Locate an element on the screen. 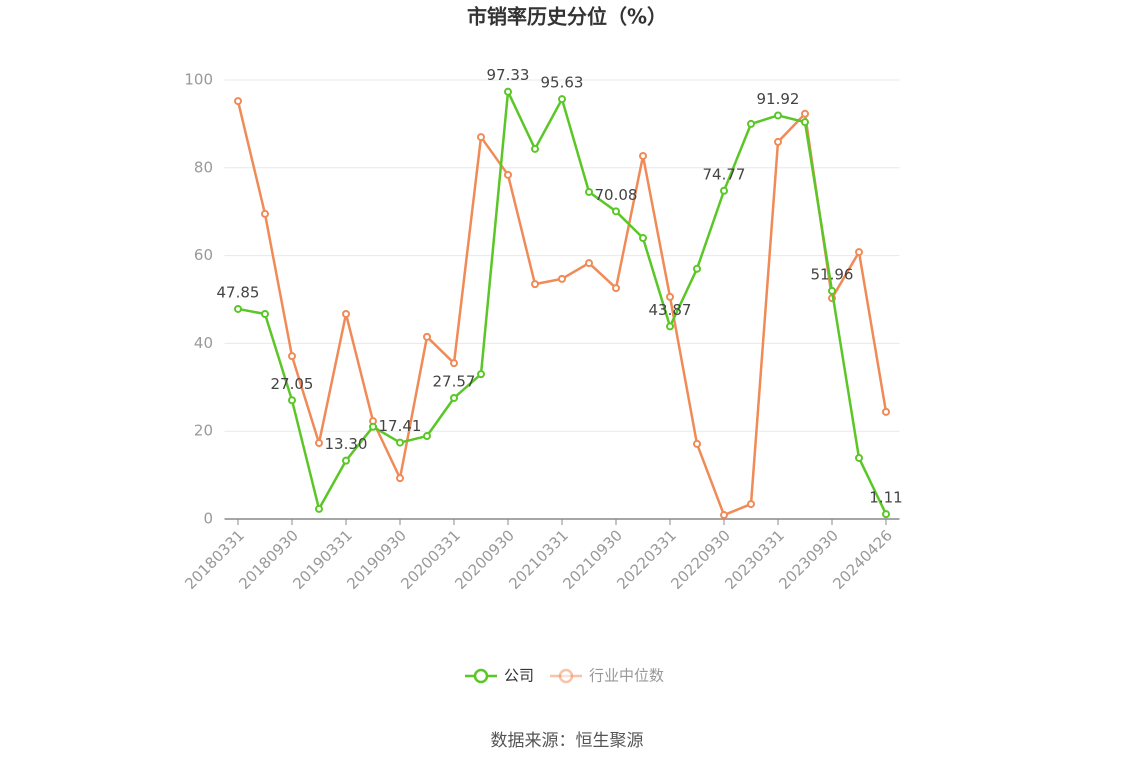 This screenshot has width=1134, height=766. data-label: 13.30 is located at coordinates (346, 444).